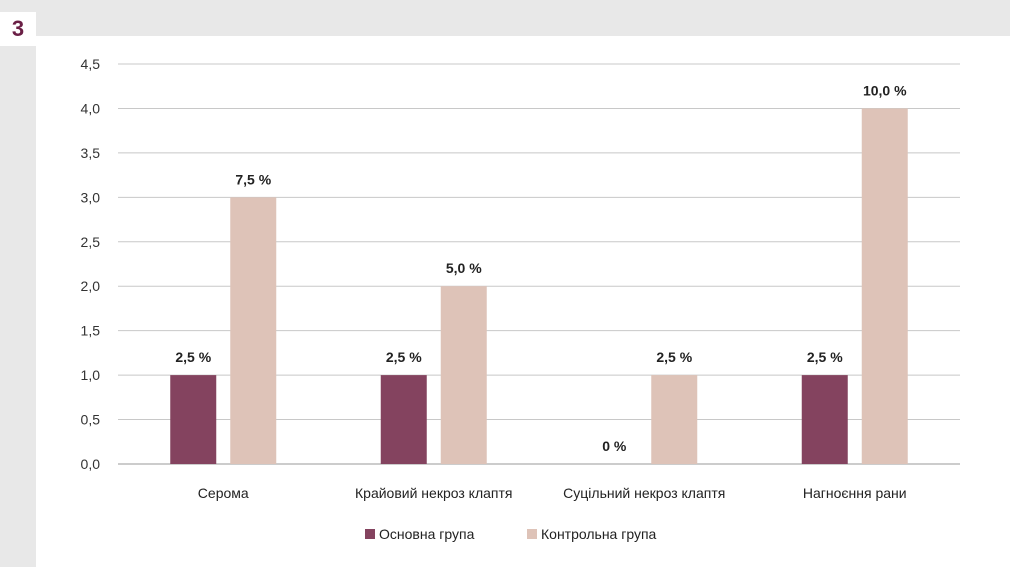 The height and width of the screenshot is (567, 1010). Describe the element at coordinates (91, 420) in the screenshot. I see `y-tick-label: 0,5` at that location.